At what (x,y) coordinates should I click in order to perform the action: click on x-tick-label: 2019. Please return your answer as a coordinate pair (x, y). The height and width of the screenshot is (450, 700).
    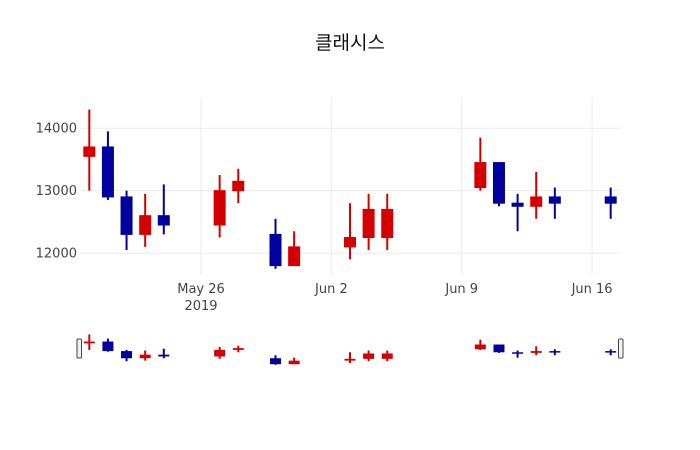
    Looking at the image, I should click on (200, 306).